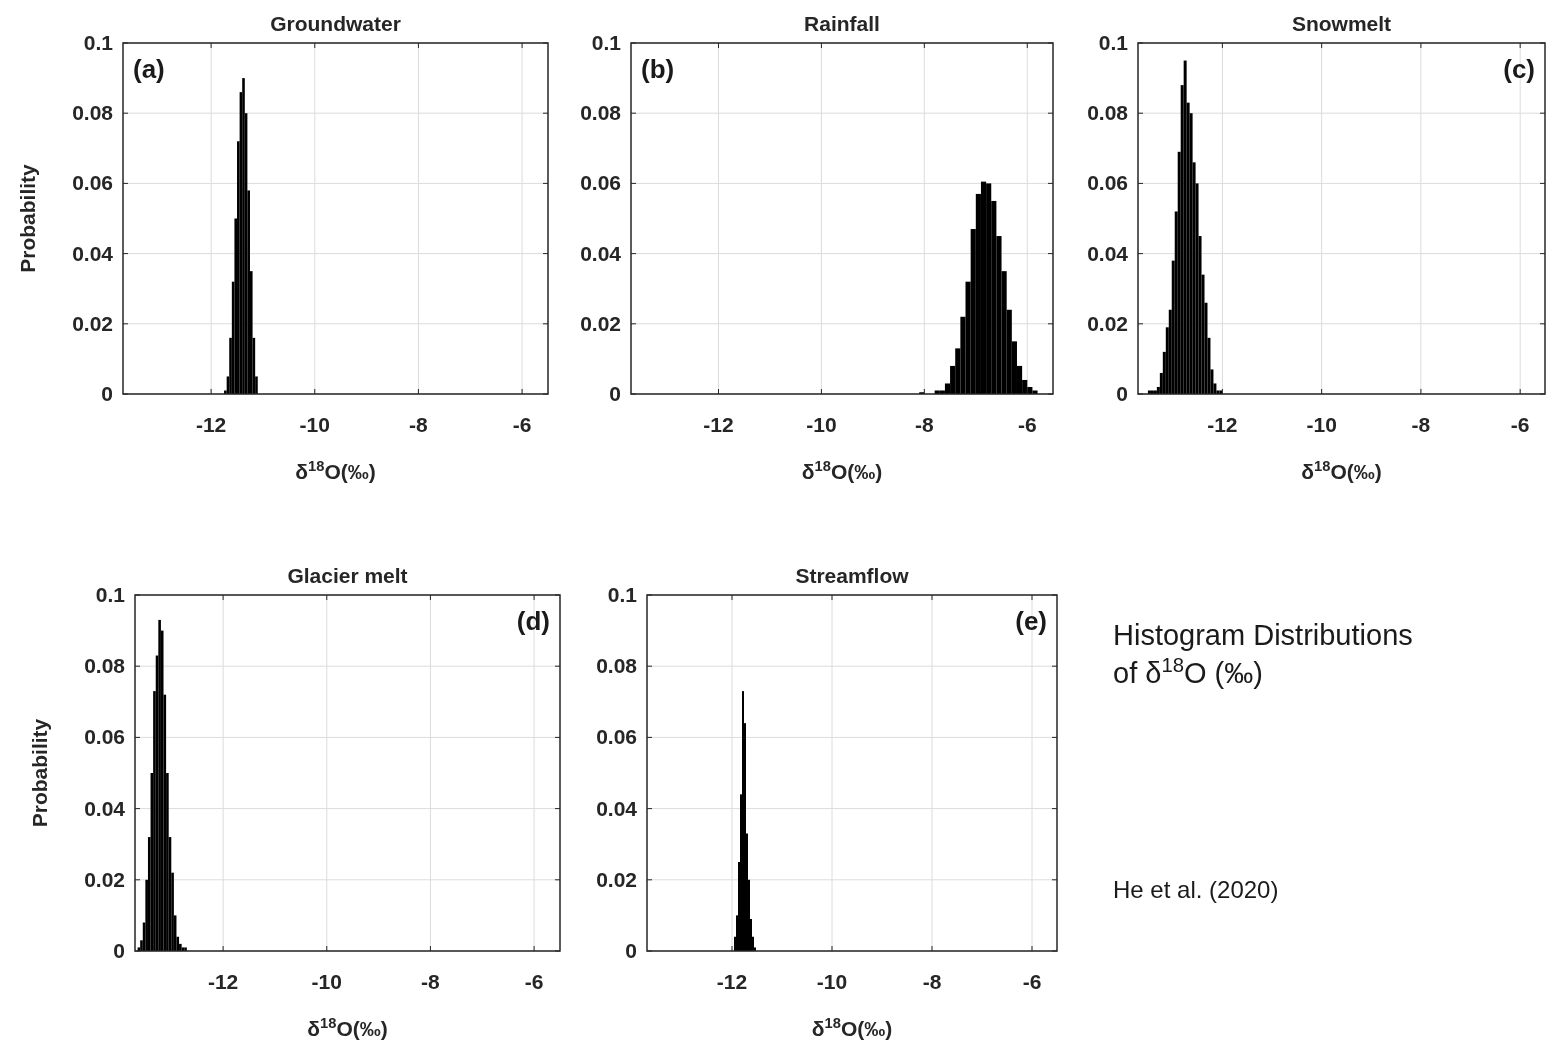  Describe the element at coordinates (335, 23) in the screenshot. I see `chart-title: Groundwater` at that location.